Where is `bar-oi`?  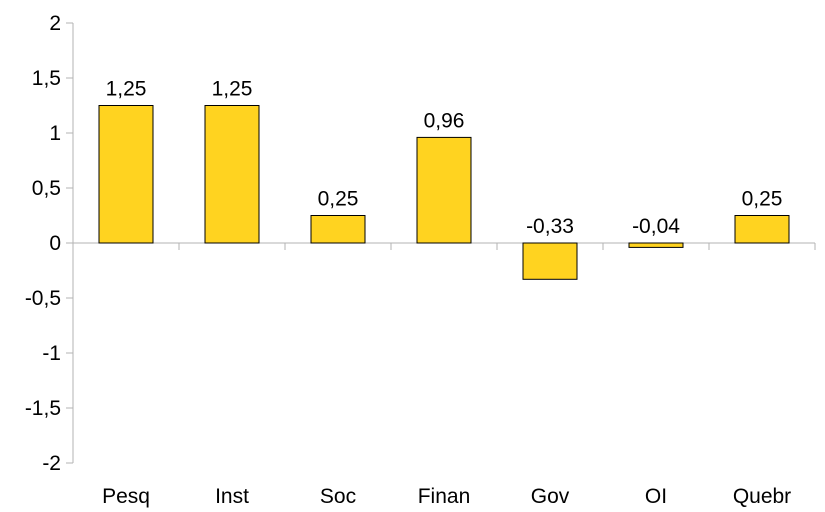 bar-oi is located at coordinates (656, 245).